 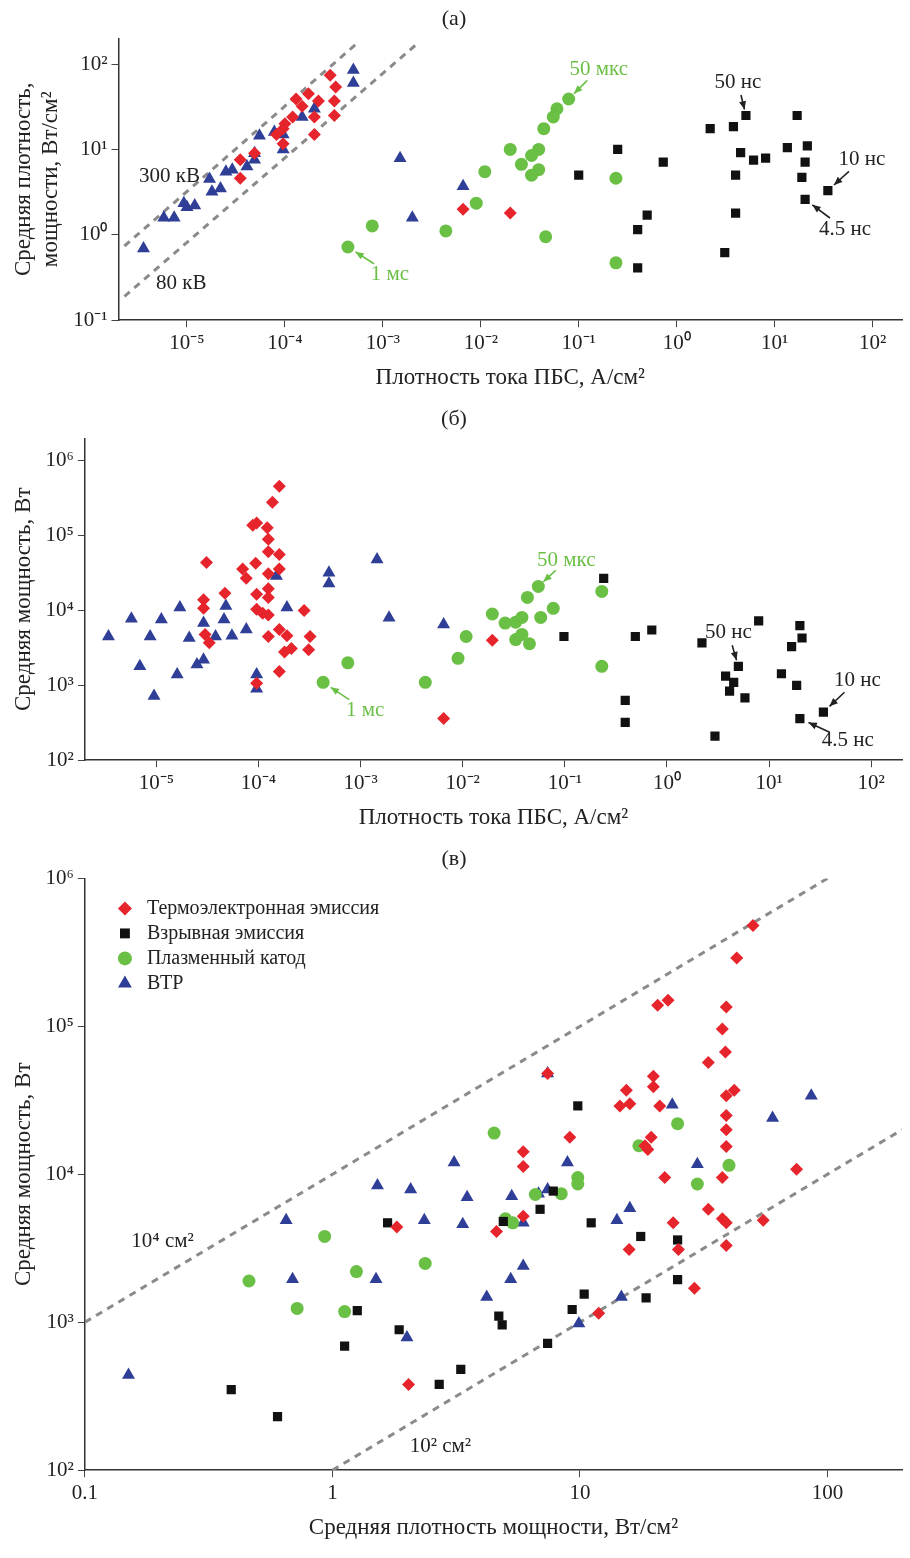 What do you see at coordinates (226, 957) in the screenshot?
I see `legend-label: Плазменный катод` at bounding box center [226, 957].